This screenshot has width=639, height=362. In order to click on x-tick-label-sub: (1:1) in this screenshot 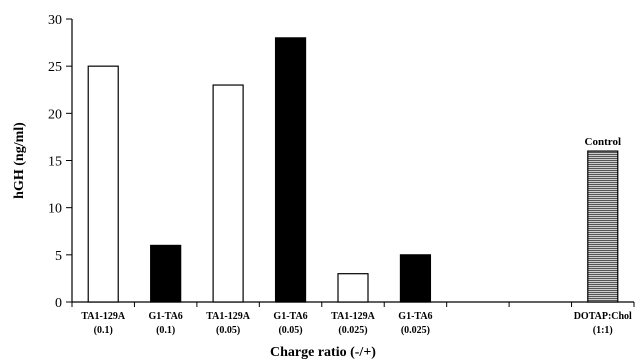, I will do `click(603, 330)`.